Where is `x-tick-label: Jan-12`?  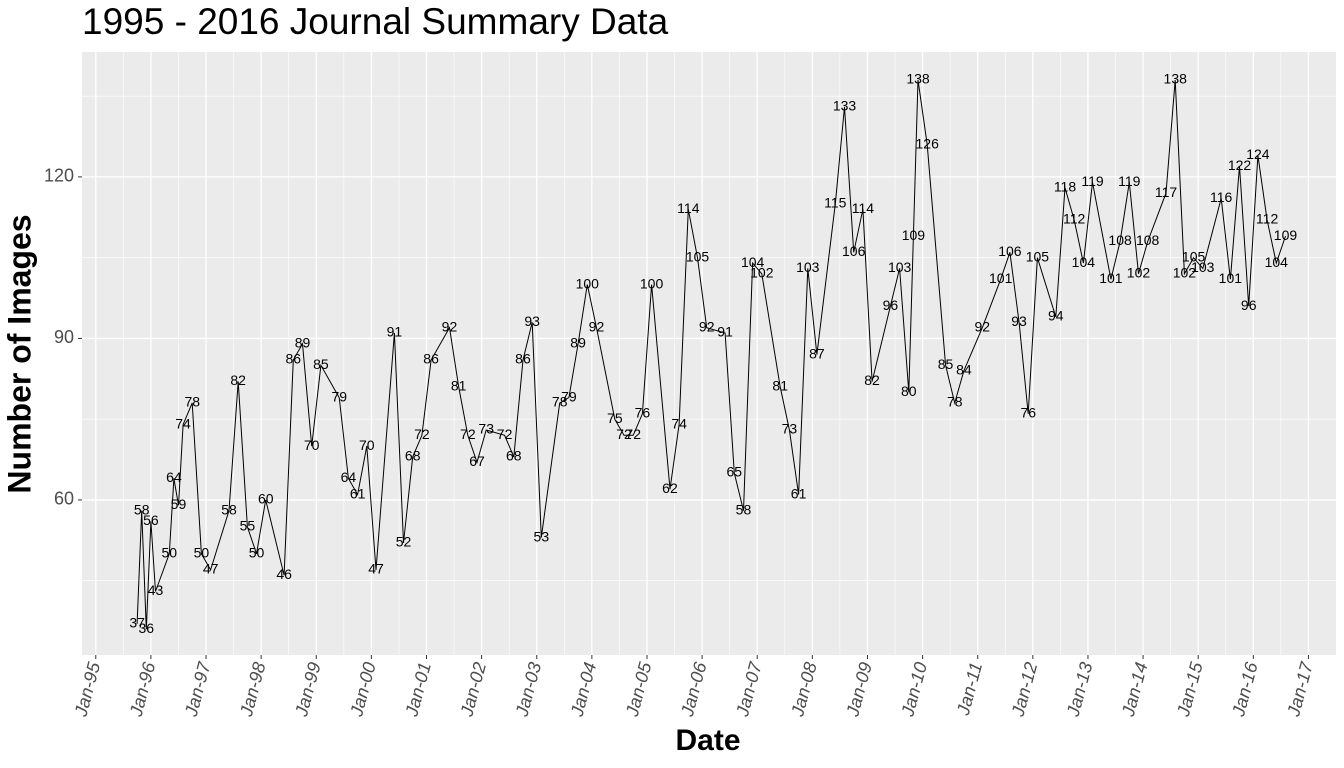 x-tick-label: Jan-12 is located at coordinates (1024, 689).